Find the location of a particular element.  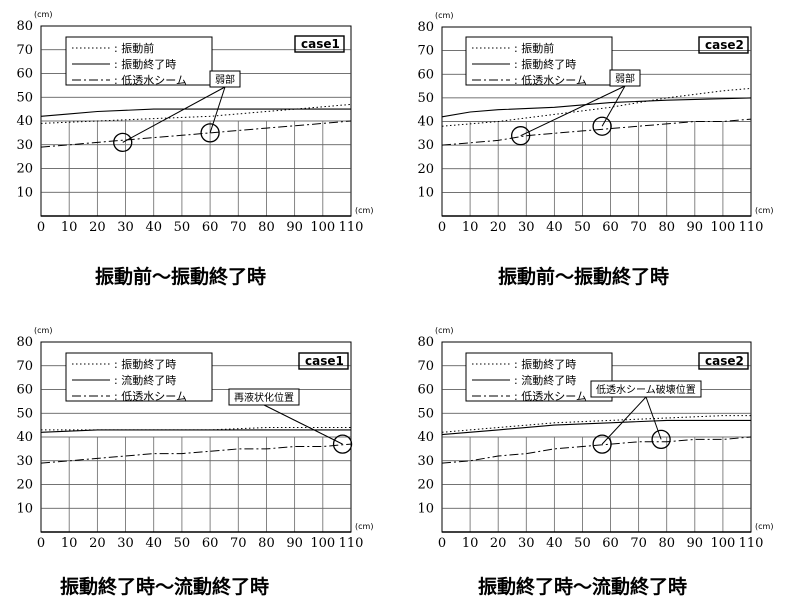

x-tick-label: 100 is located at coordinates (722, 227).